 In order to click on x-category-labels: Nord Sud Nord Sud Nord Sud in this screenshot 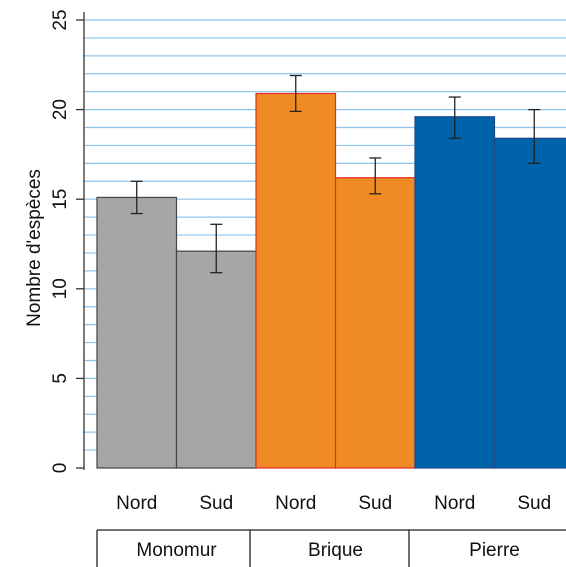, I will do `click(333, 503)`.